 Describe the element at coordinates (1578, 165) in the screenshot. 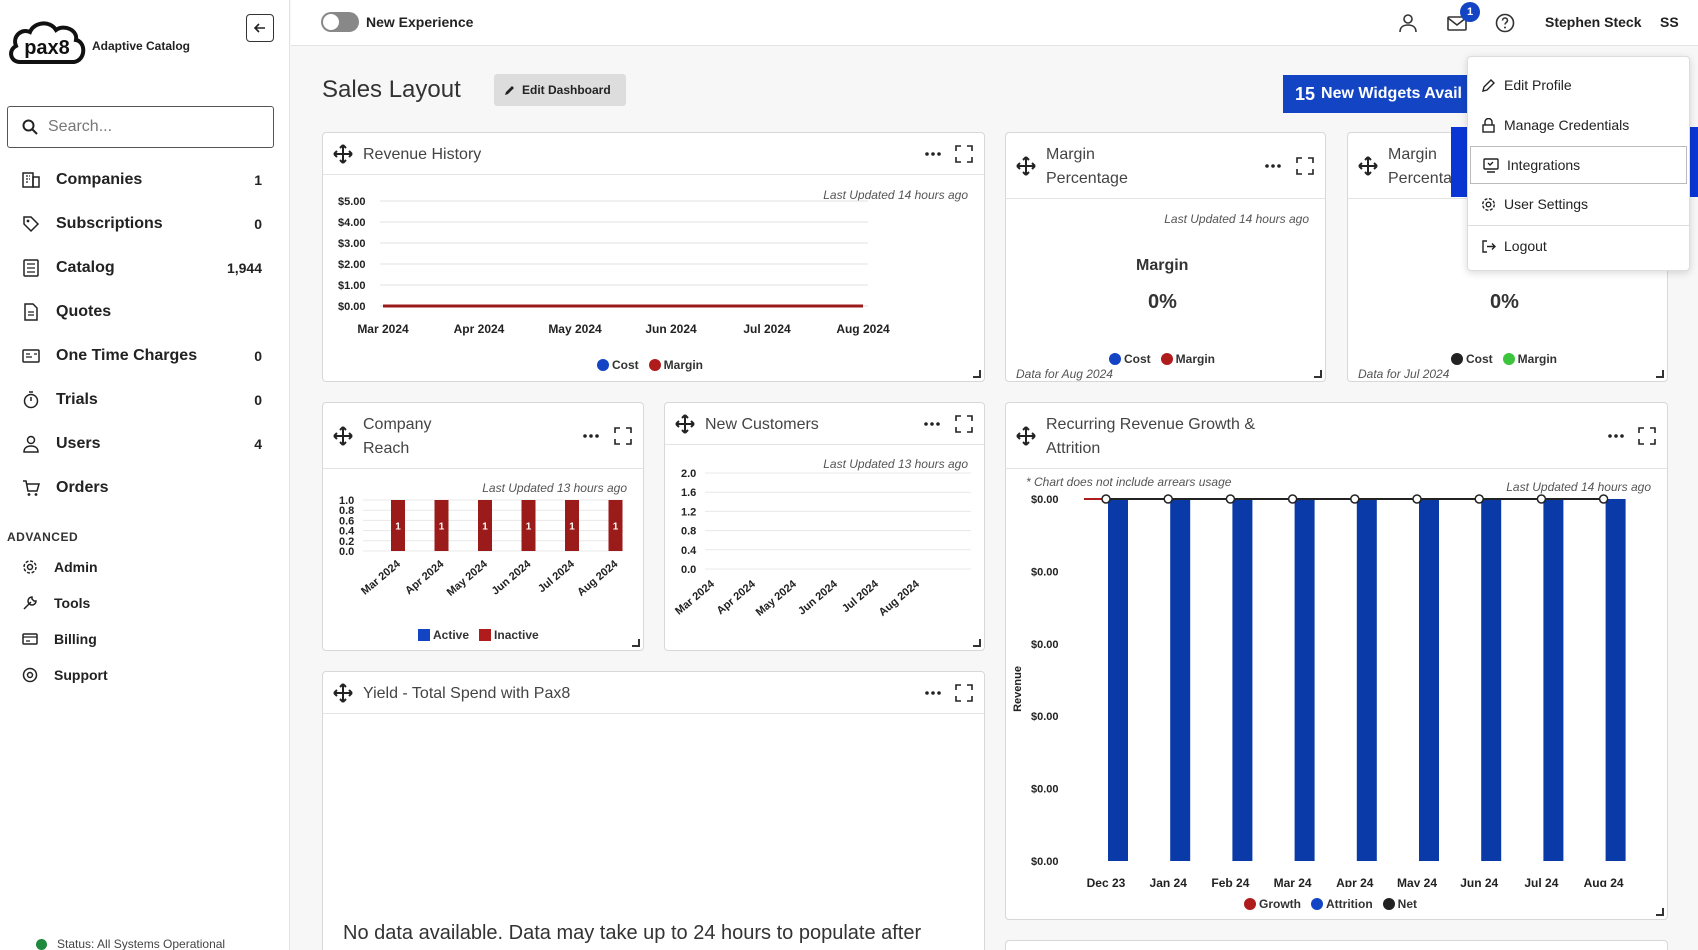

I see `menu-integrations: Integrations` at that location.